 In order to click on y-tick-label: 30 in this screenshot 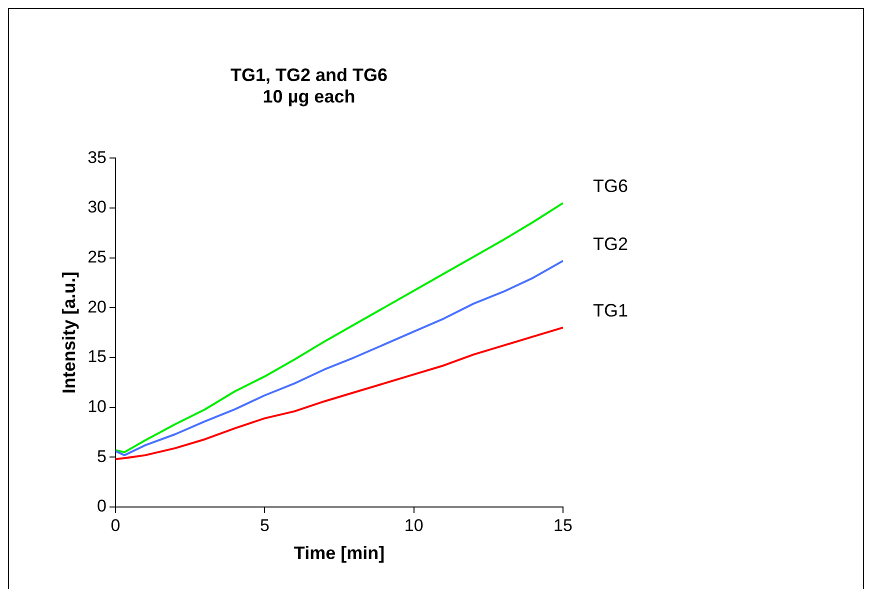, I will do `click(97, 207)`.